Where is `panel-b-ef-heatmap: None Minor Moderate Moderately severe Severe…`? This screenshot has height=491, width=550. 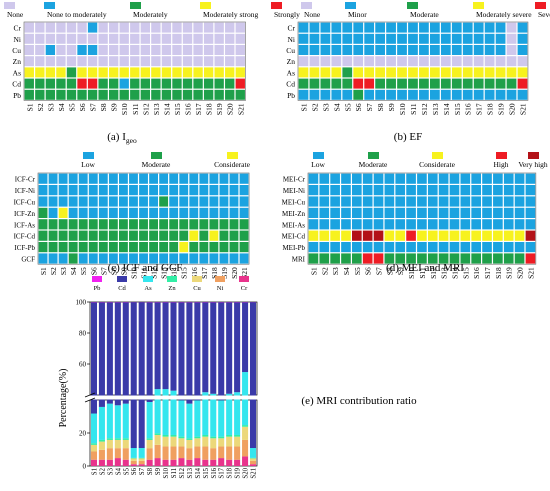
panel-b-ef-heatmap: None Minor Moderate Moderately severe Severe… is located at coordinates (418, 72).